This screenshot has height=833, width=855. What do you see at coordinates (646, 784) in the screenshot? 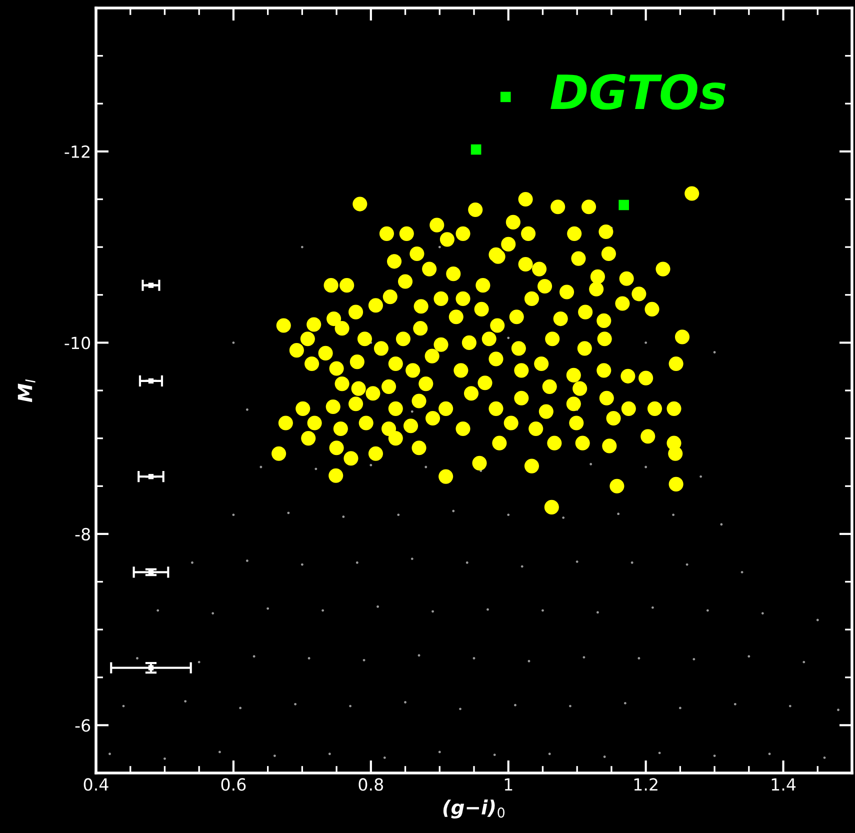
I see `x-tick-label: 1.2` at bounding box center [646, 784].